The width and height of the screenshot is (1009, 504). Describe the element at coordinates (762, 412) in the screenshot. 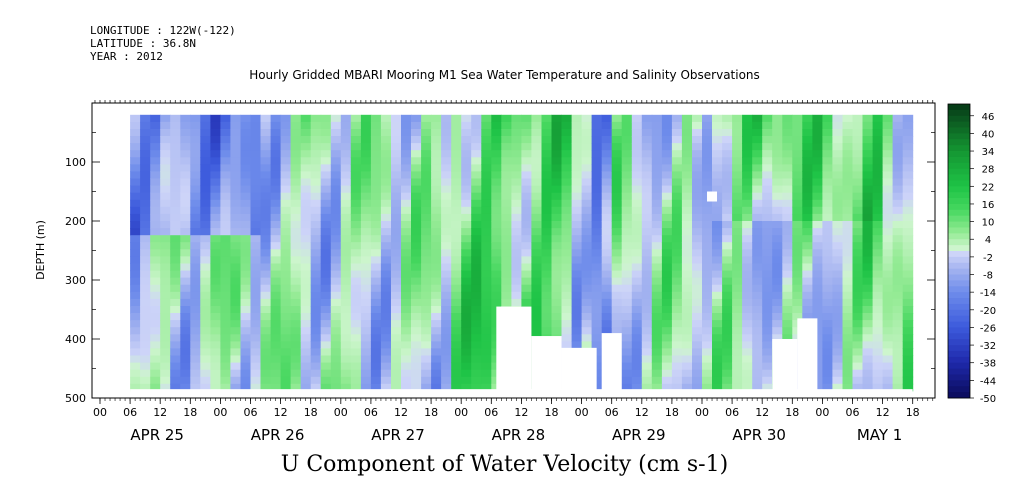

I see `x-tick-label: 12` at that location.